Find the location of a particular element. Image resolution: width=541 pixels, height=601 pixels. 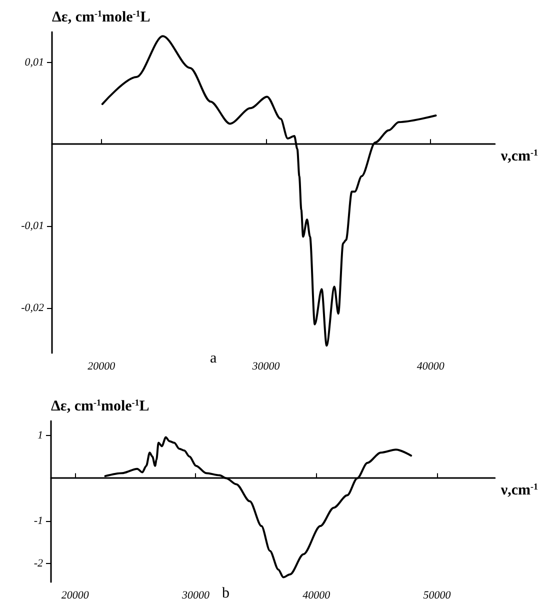

annotation: a is located at coordinates (213, 358).